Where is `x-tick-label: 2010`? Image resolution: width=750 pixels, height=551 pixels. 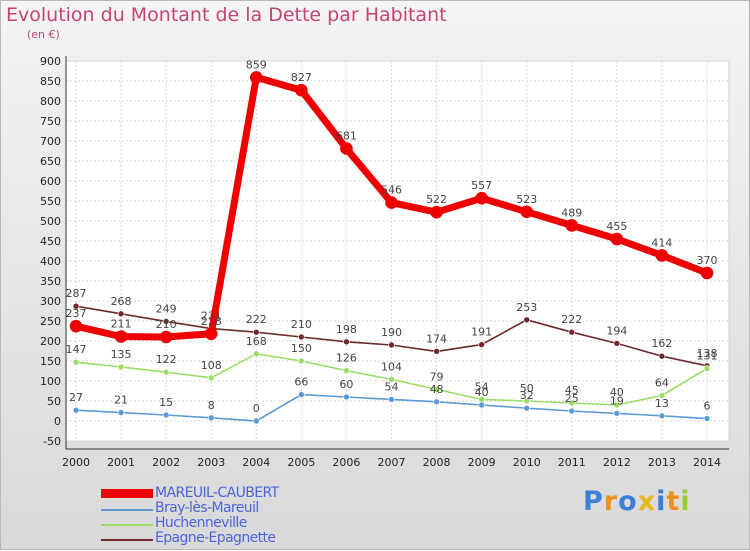
x-tick-label: 2010 is located at coordinates (527, 462).